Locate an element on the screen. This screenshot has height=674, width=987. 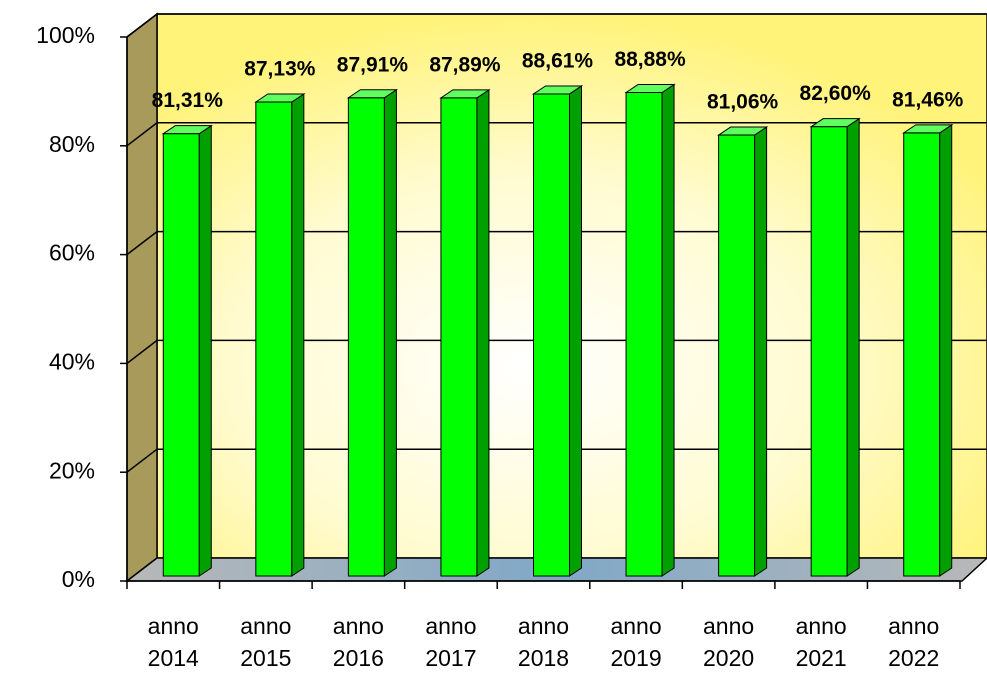
x-tick-label: anno 2015 is located at coordinates (266, 642).